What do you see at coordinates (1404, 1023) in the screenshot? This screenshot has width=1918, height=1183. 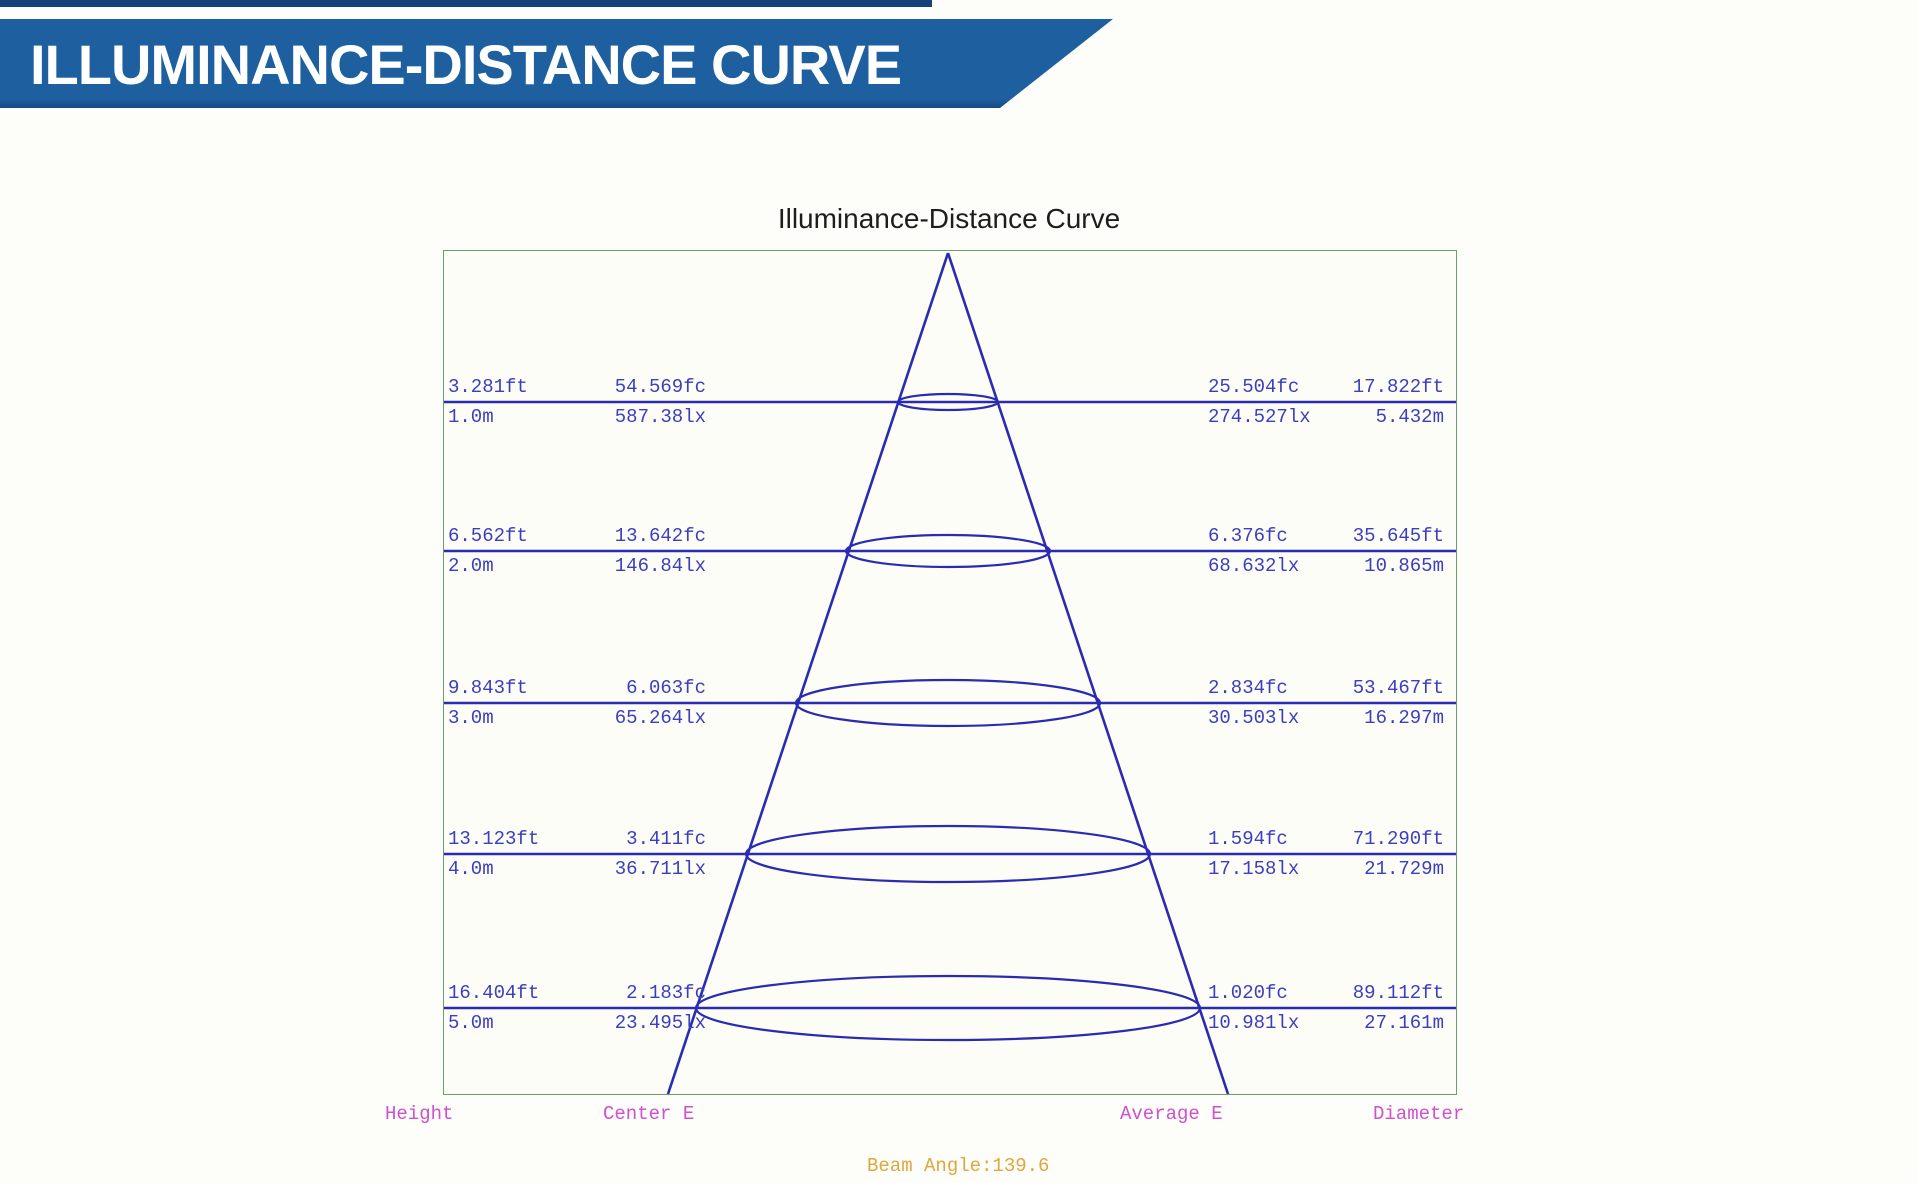 I see `value-diameter-m: 27.161m` at bounding box center [1404, 1023].